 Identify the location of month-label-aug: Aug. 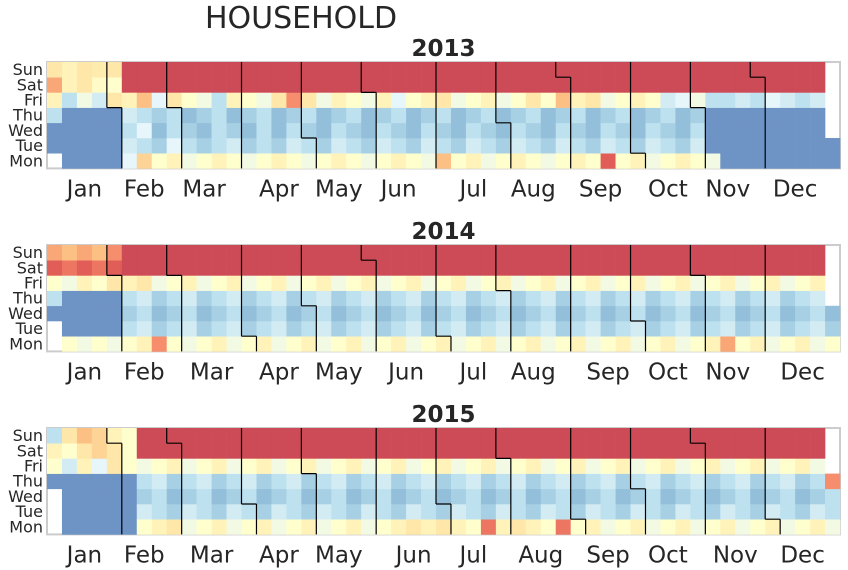
(533, 189).